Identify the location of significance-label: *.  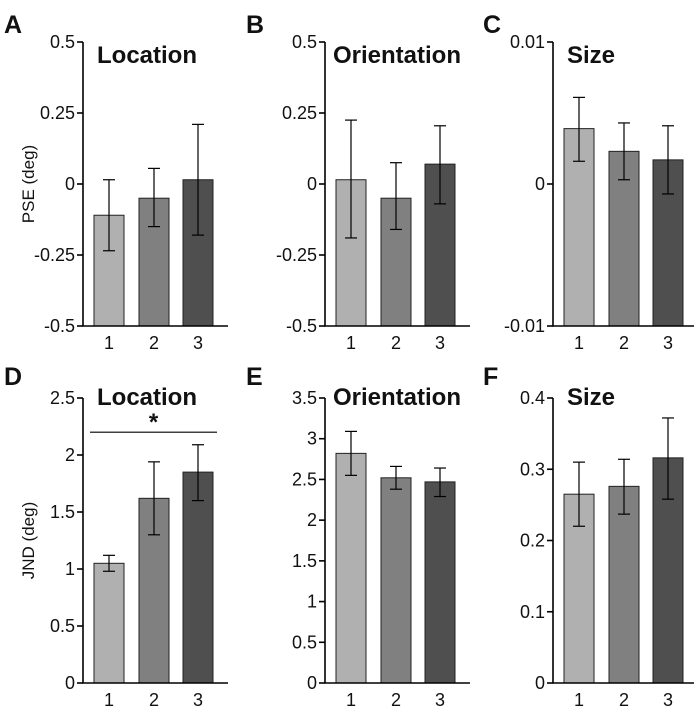
(154, 422).